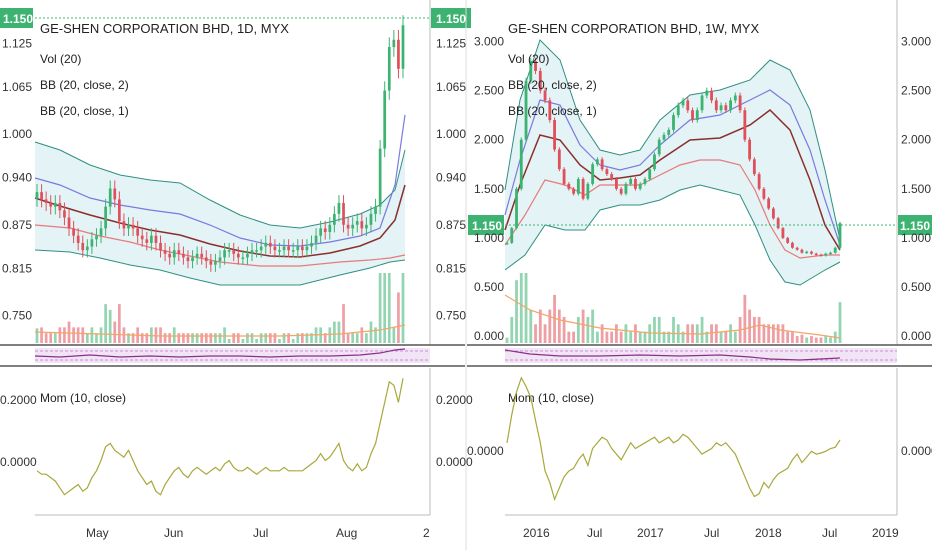 The width and height of the screenshot is (932, 550). I want to click on right-price-badge-right, so click(915, 225).